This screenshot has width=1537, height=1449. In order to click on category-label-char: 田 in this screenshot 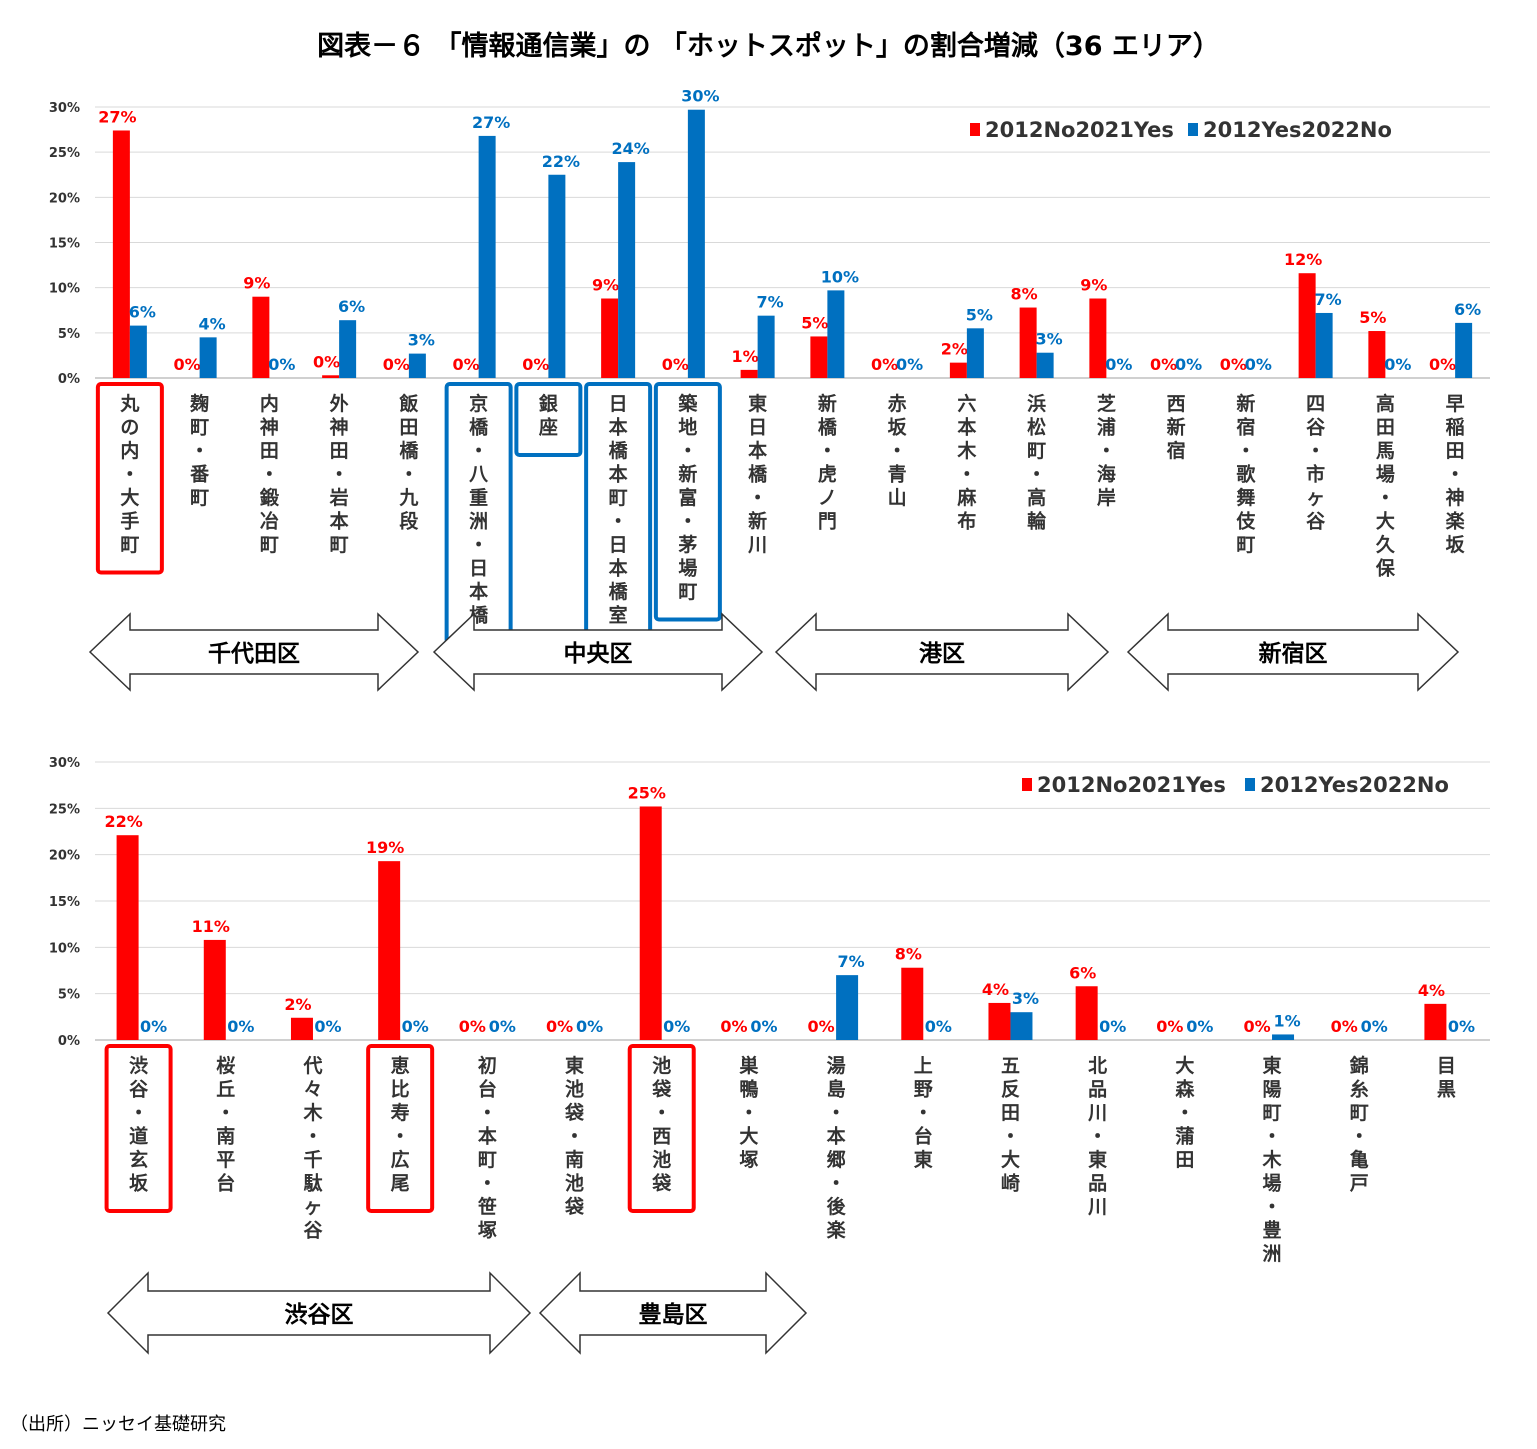, I will do `click(339, 451)`.